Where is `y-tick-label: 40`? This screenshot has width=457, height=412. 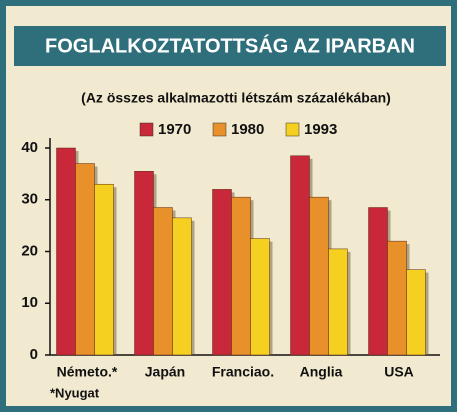
y-tick-label: 40 is located at coordinates (29, 147).